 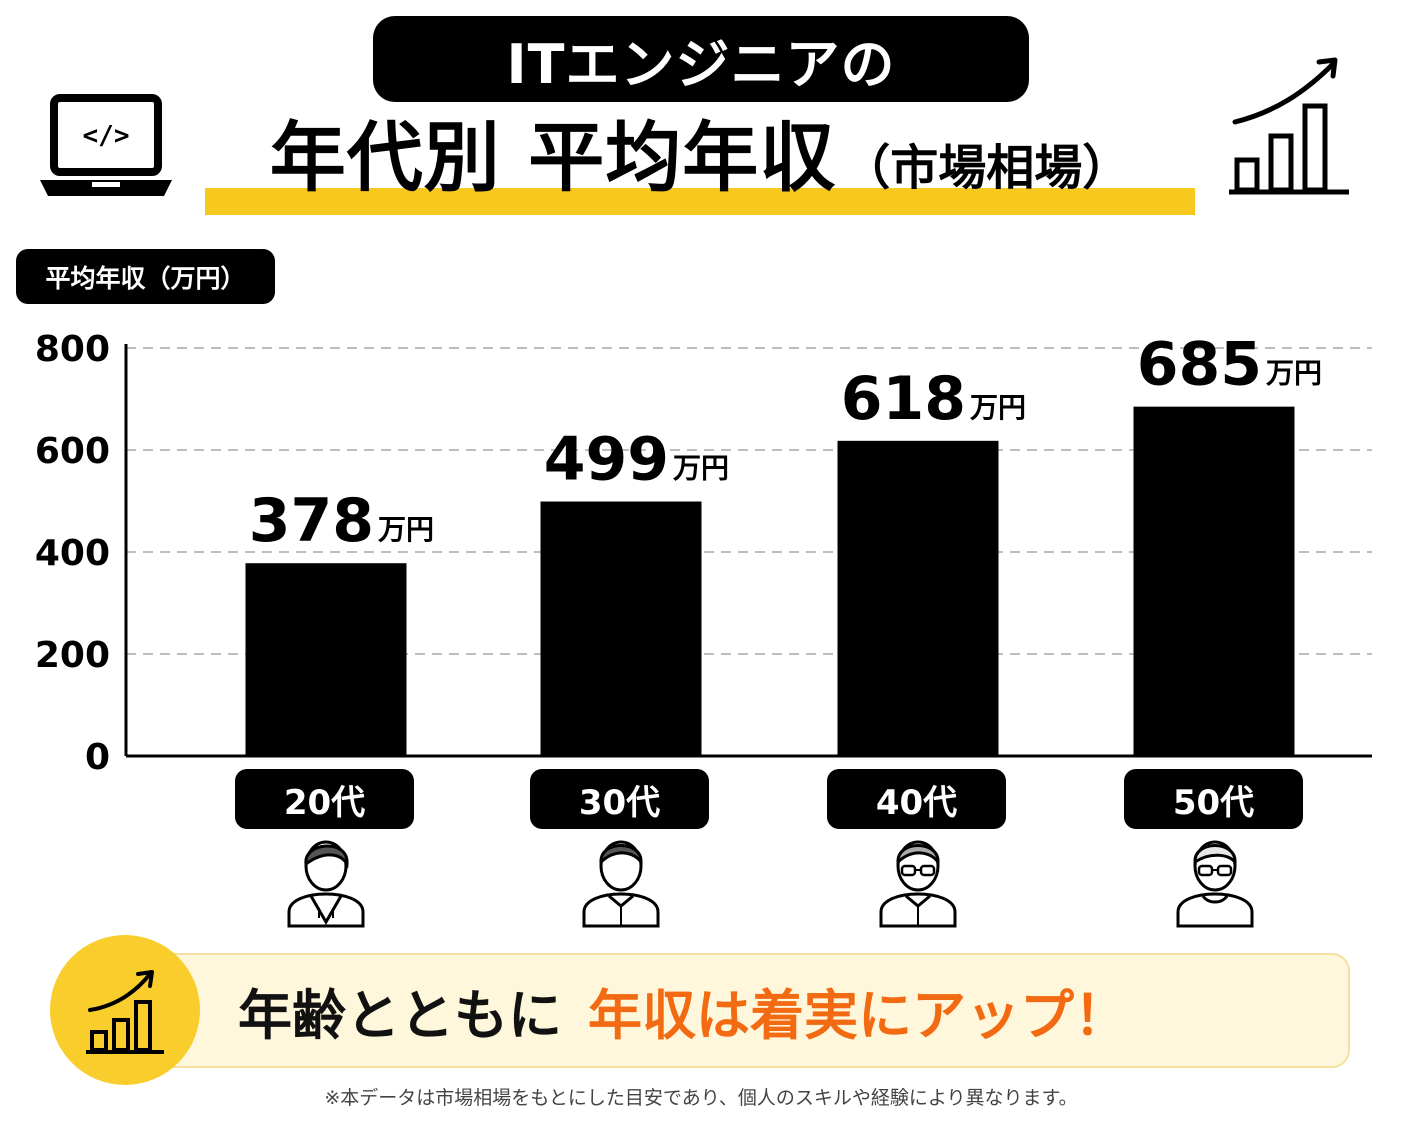 I want to click on title-sub: （市場相場）, so click(x=986, y=168).